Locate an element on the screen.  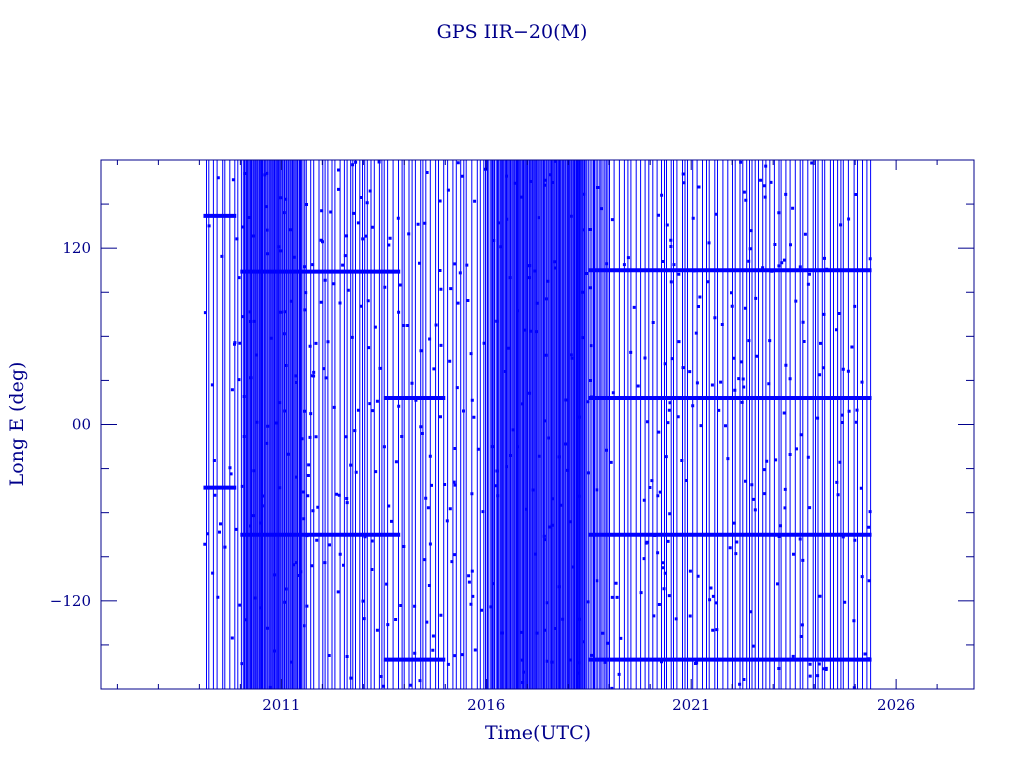
x-tick-label: 2026 is located at coordinates (896, 705).